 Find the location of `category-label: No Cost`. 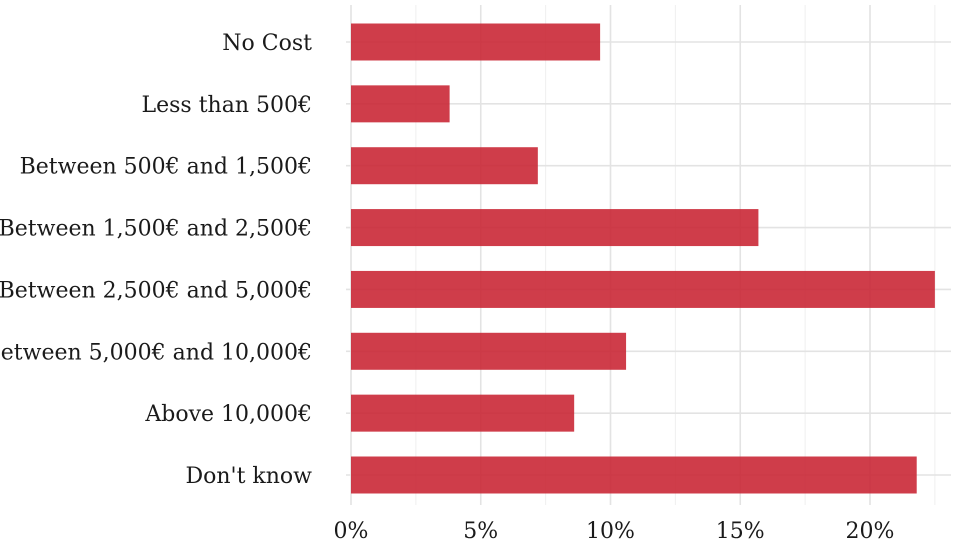

category-label: No Cost is located at coordinates (267, 43).